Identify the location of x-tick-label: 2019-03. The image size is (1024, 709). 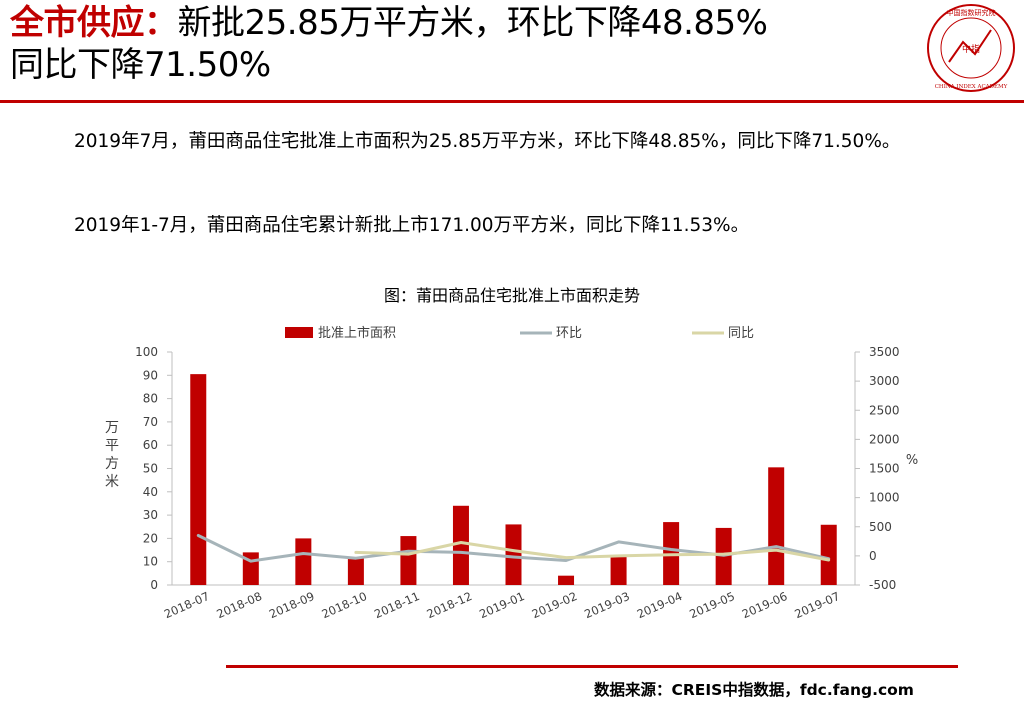
(607, 605).